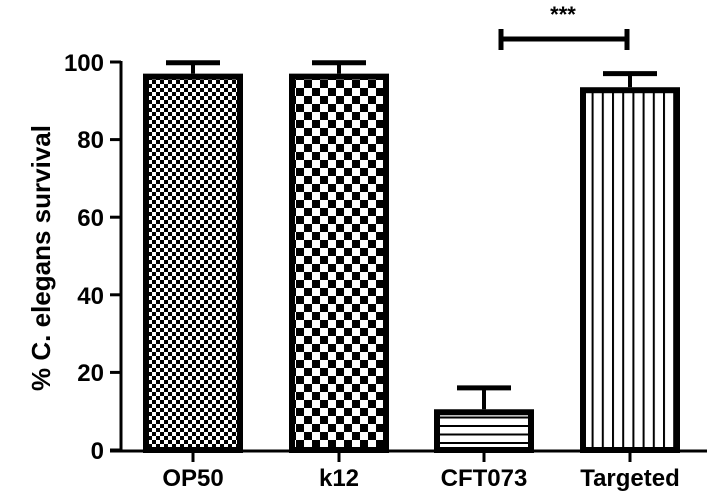  What do you see at coordinates (339, 478) in the screenshot?
I see `x-label-k12: k12` at bounding box center [339, 478].